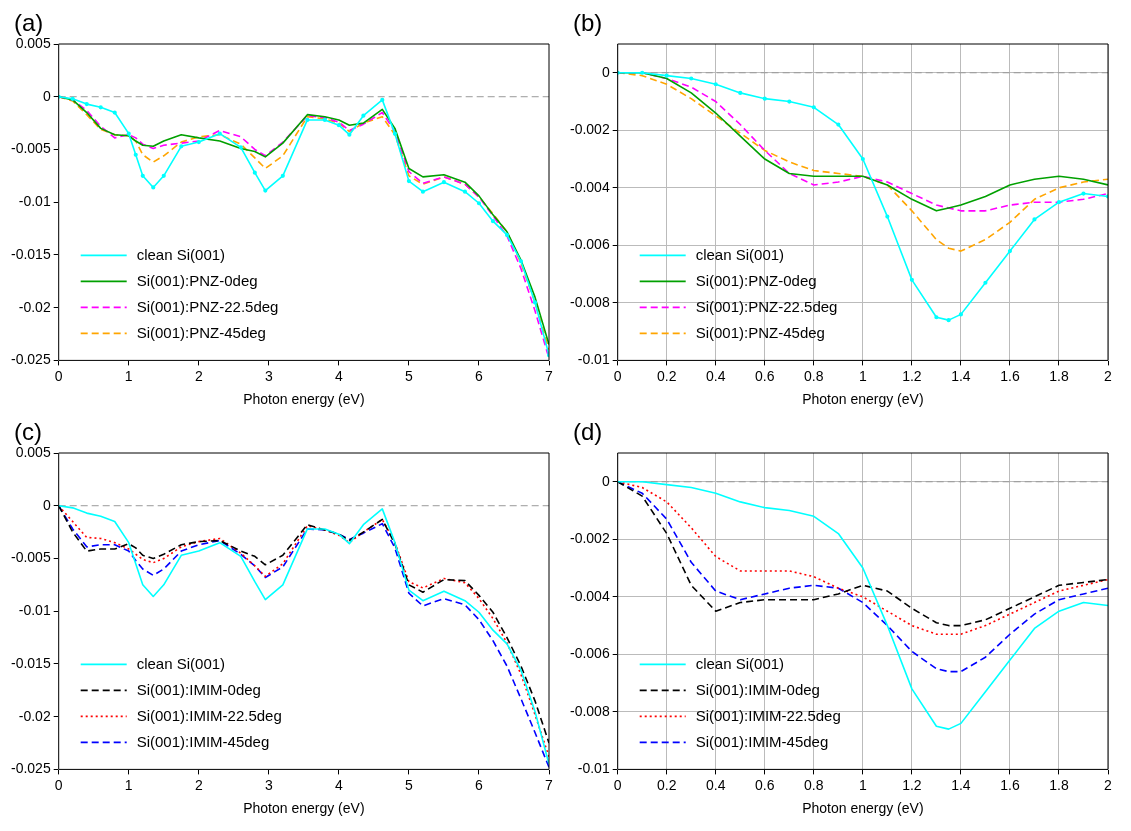 The image size is (1131, 831). I want to click on text: (b), so click(588, 22).